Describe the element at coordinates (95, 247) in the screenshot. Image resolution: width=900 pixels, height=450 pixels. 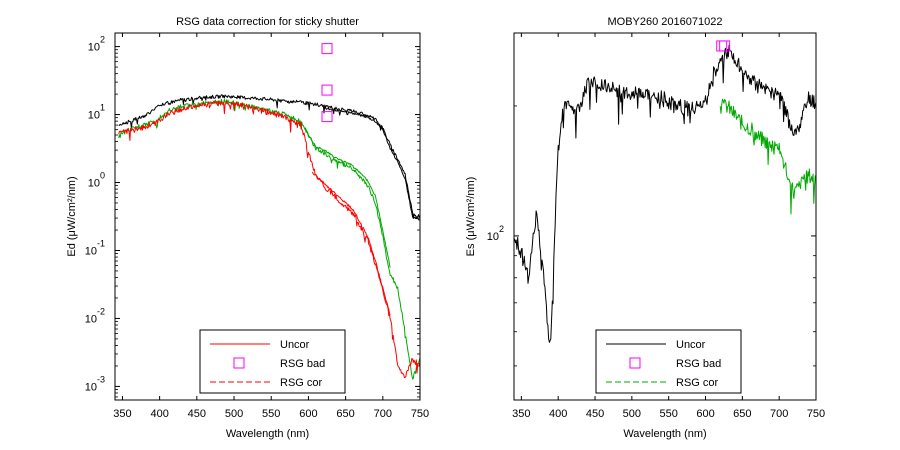
I see `y-tick-label: 10⁻¹` at that location.